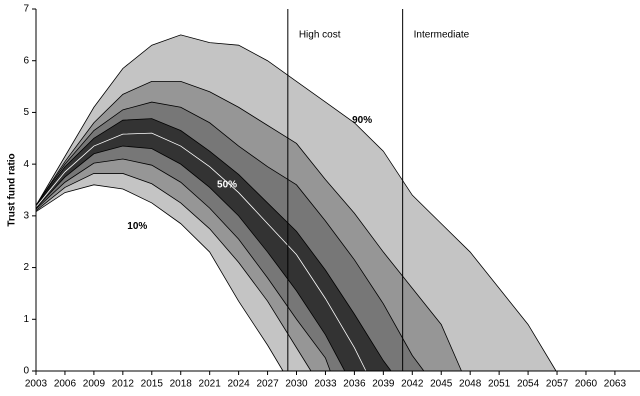 This screenshot has width=640, height=396. I want to click on y-tick-label: 2, so click(26, 267).